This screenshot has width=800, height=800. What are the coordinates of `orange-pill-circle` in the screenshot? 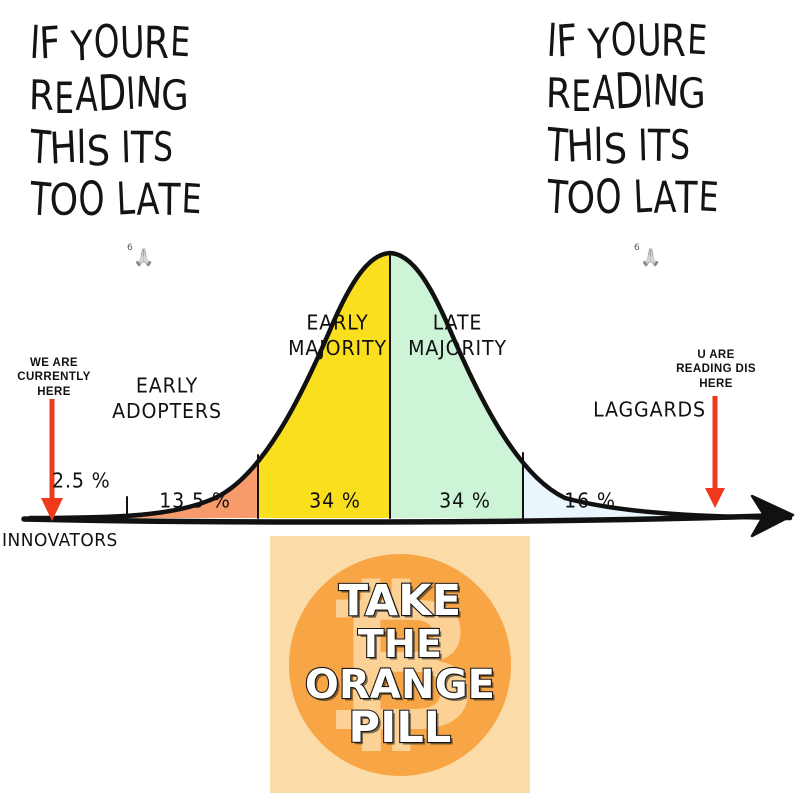 It's located at (400, 664).